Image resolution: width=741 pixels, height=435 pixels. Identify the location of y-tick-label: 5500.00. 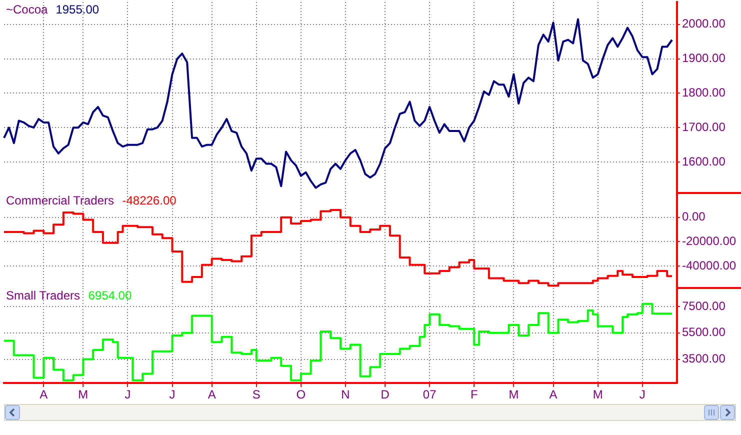
(704, 332).